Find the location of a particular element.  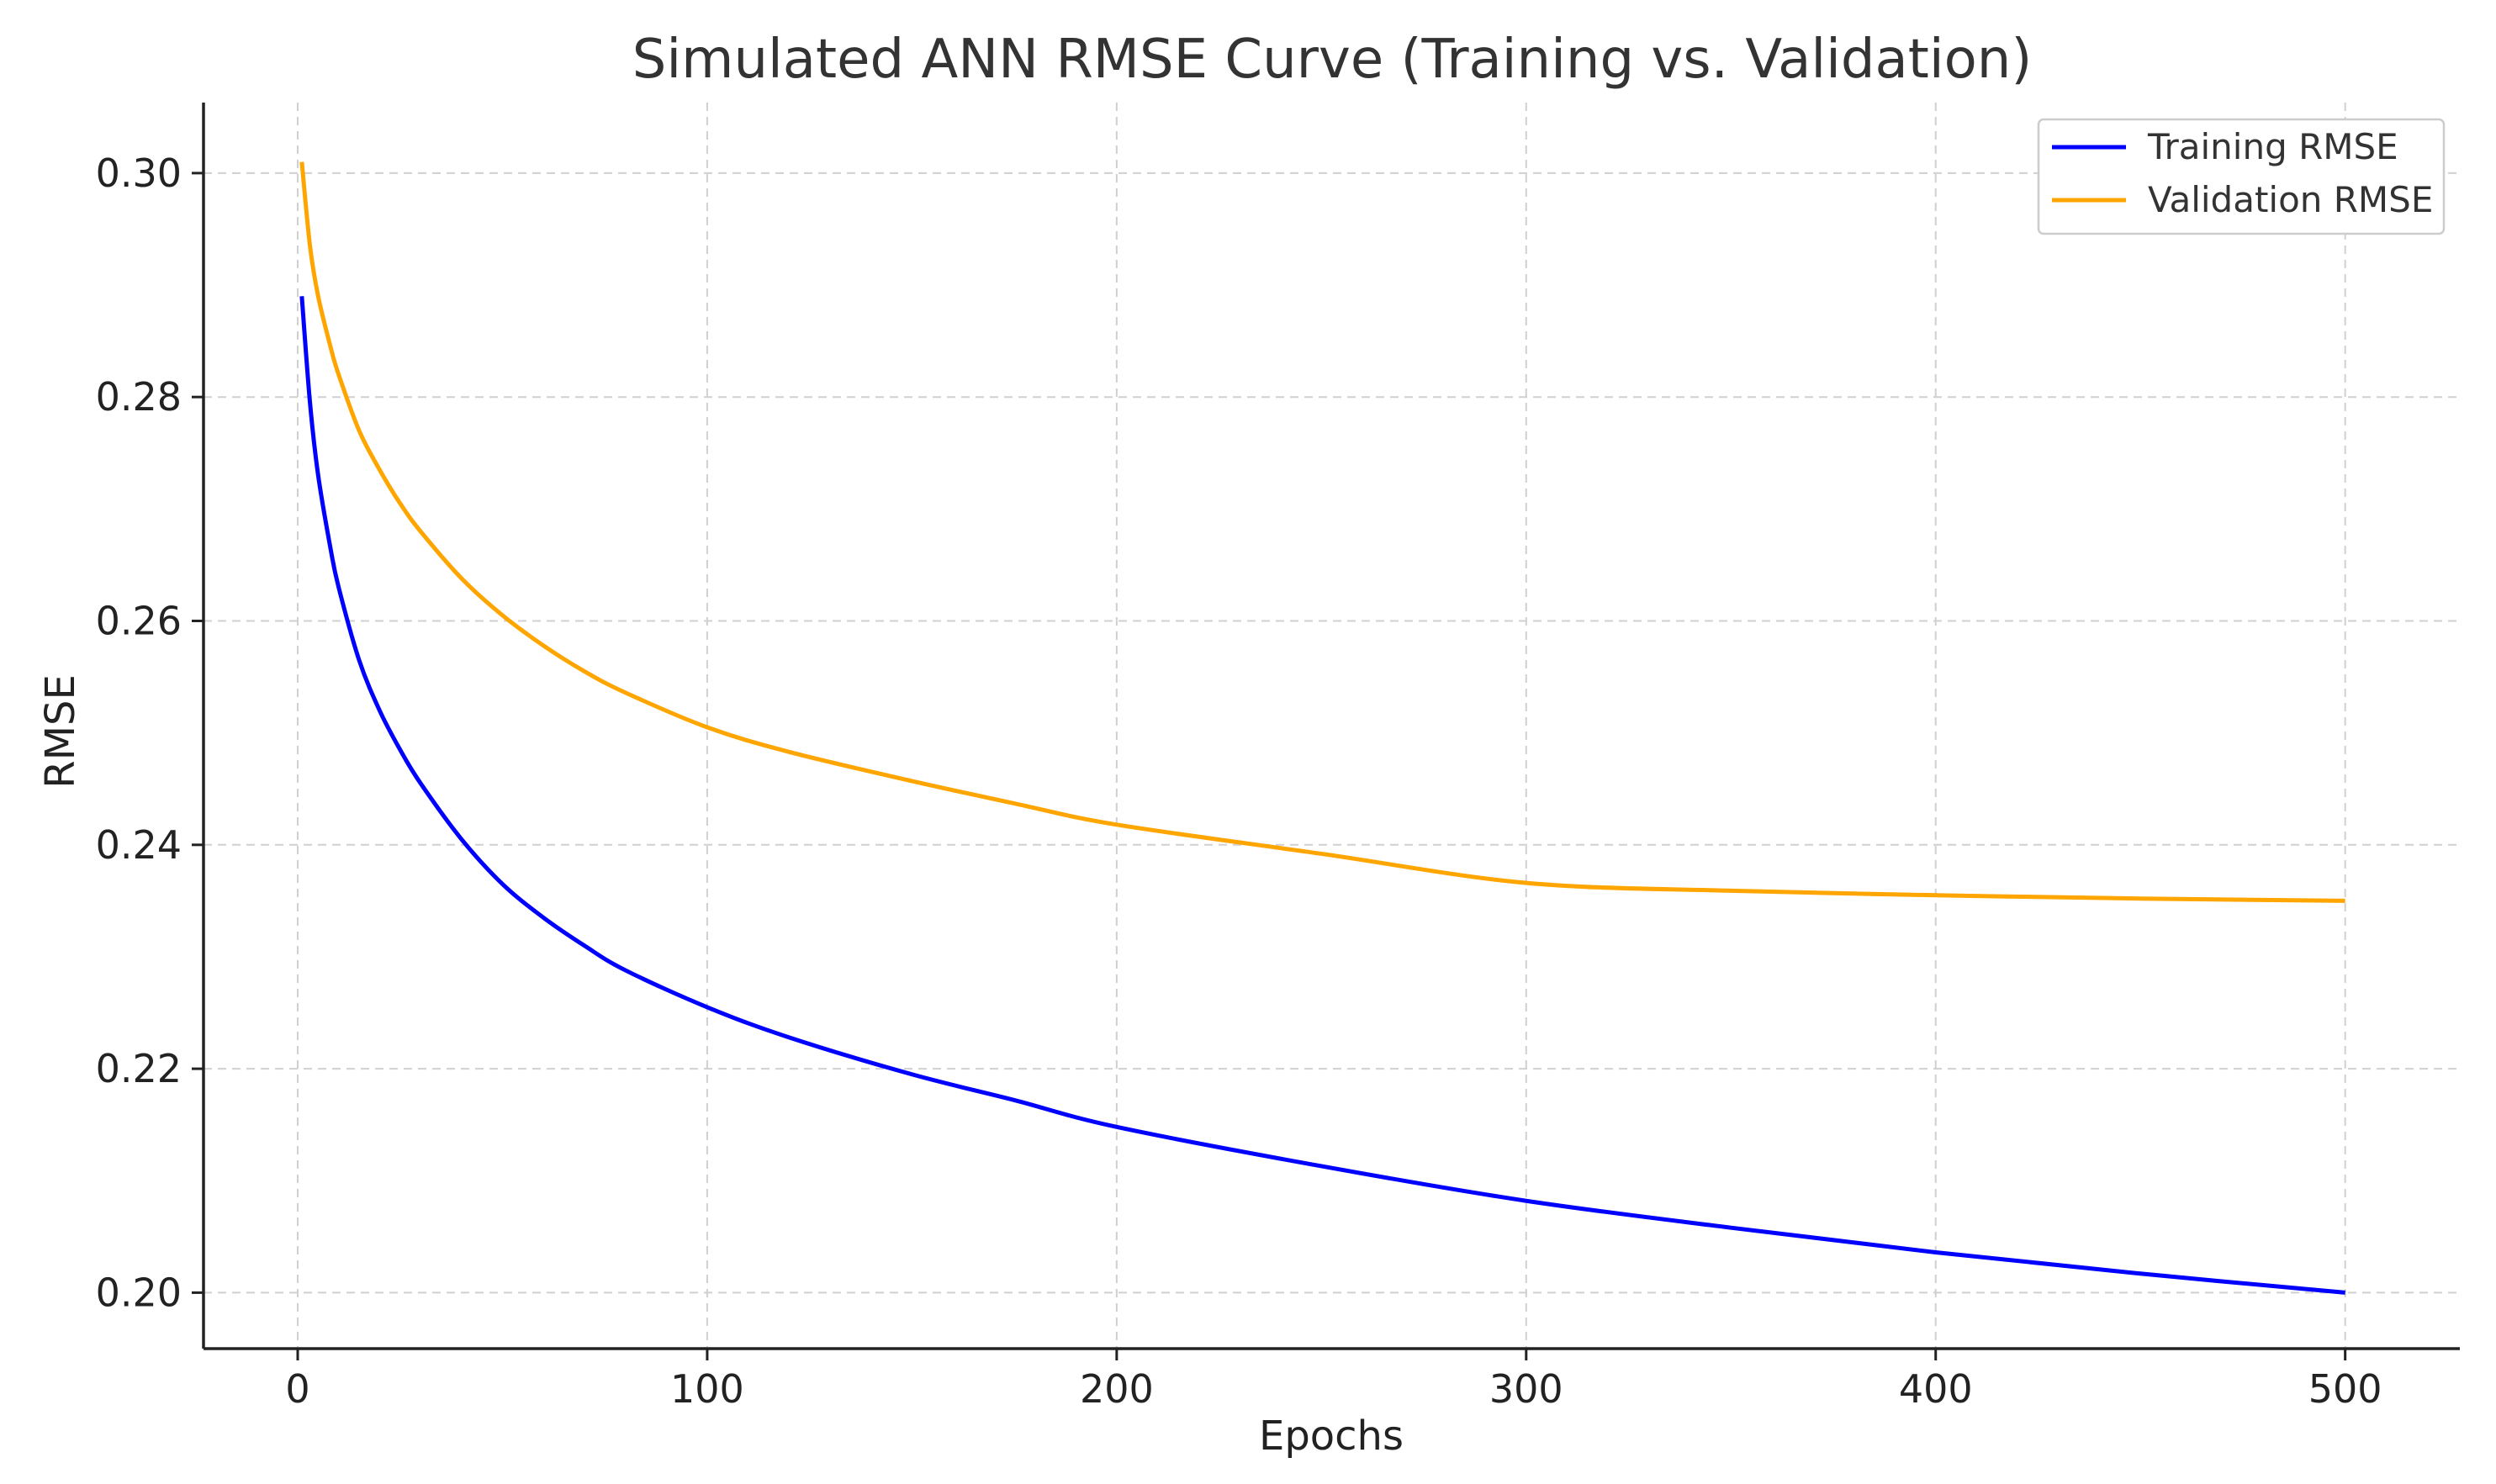

x-tick-label: 0 is located at coordinates (297, 1389).